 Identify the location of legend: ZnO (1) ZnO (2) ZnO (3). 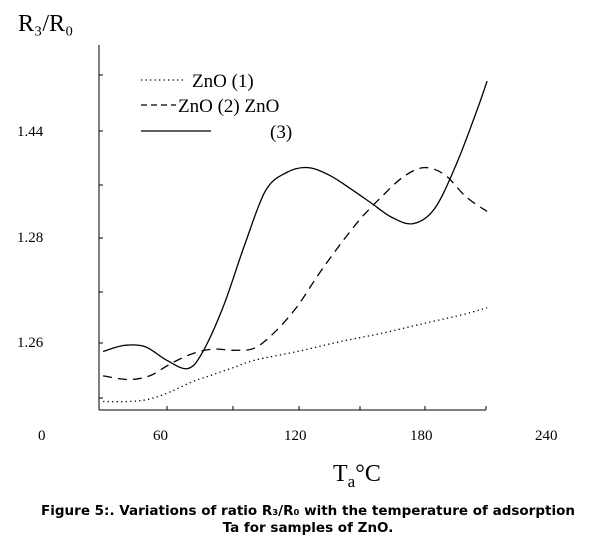
(216, 107).